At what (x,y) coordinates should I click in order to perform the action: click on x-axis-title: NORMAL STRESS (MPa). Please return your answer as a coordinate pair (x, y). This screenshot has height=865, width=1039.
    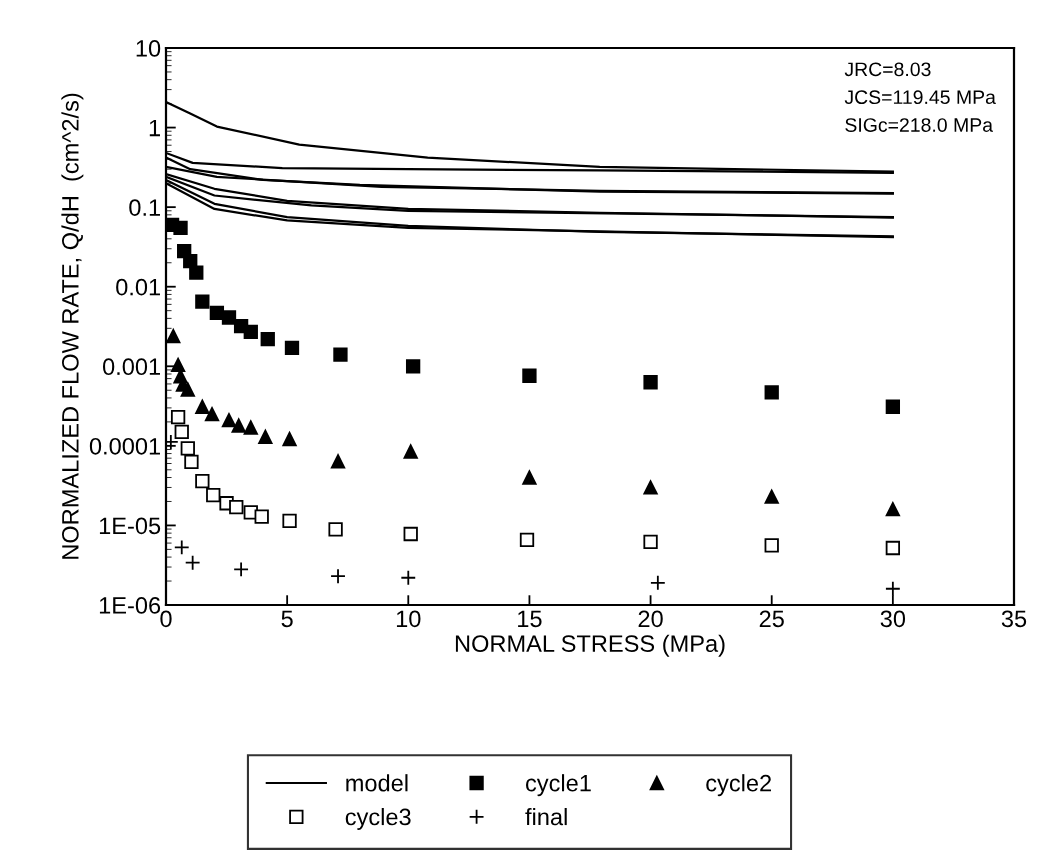
    Looking at the image, I should click on (590, 645).